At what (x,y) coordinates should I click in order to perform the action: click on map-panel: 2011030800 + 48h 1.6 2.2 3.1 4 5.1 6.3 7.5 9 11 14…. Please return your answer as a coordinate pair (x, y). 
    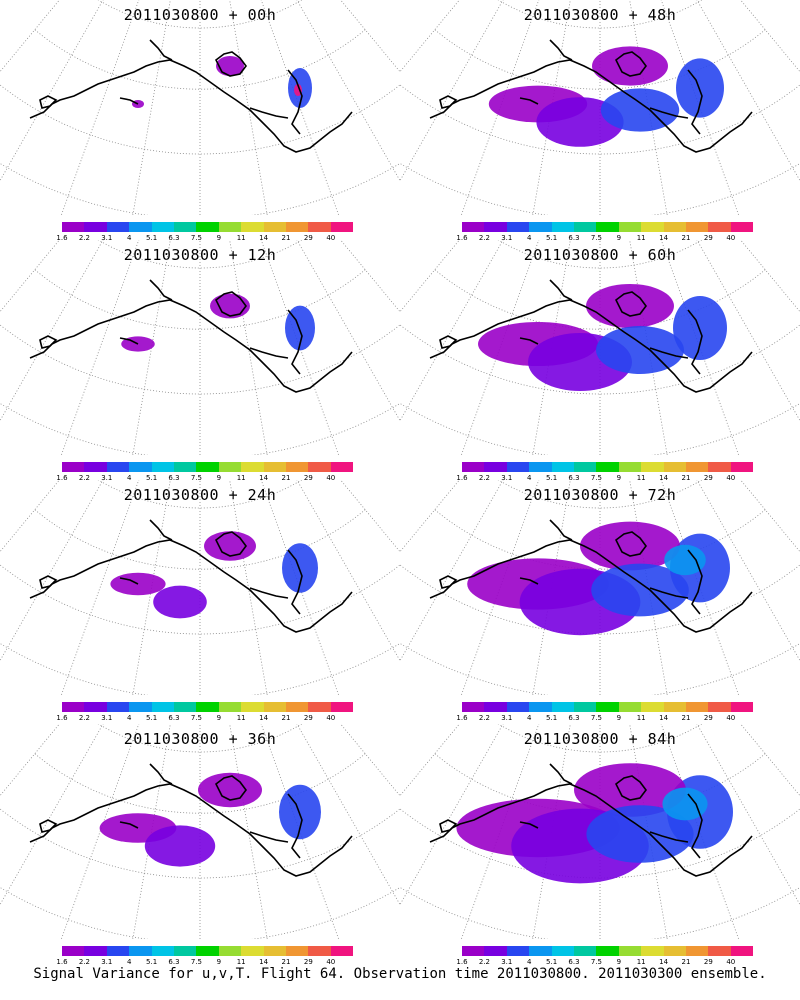
    Looking at the image, I should click on (600, 121).